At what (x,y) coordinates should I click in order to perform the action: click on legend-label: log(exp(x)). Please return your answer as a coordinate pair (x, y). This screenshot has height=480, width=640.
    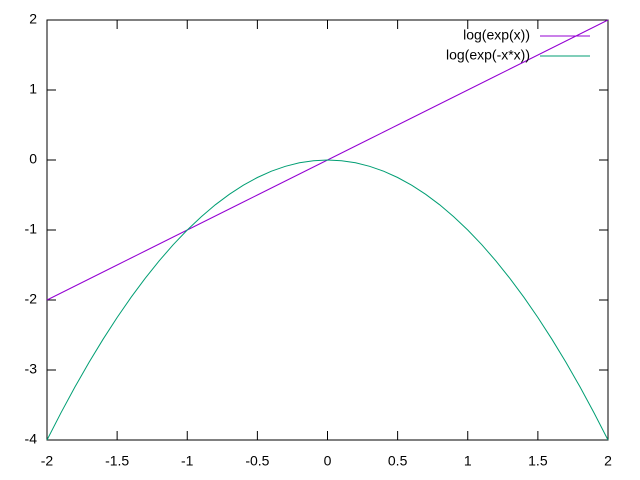
    Looking at the image, I should click on (496, 35).